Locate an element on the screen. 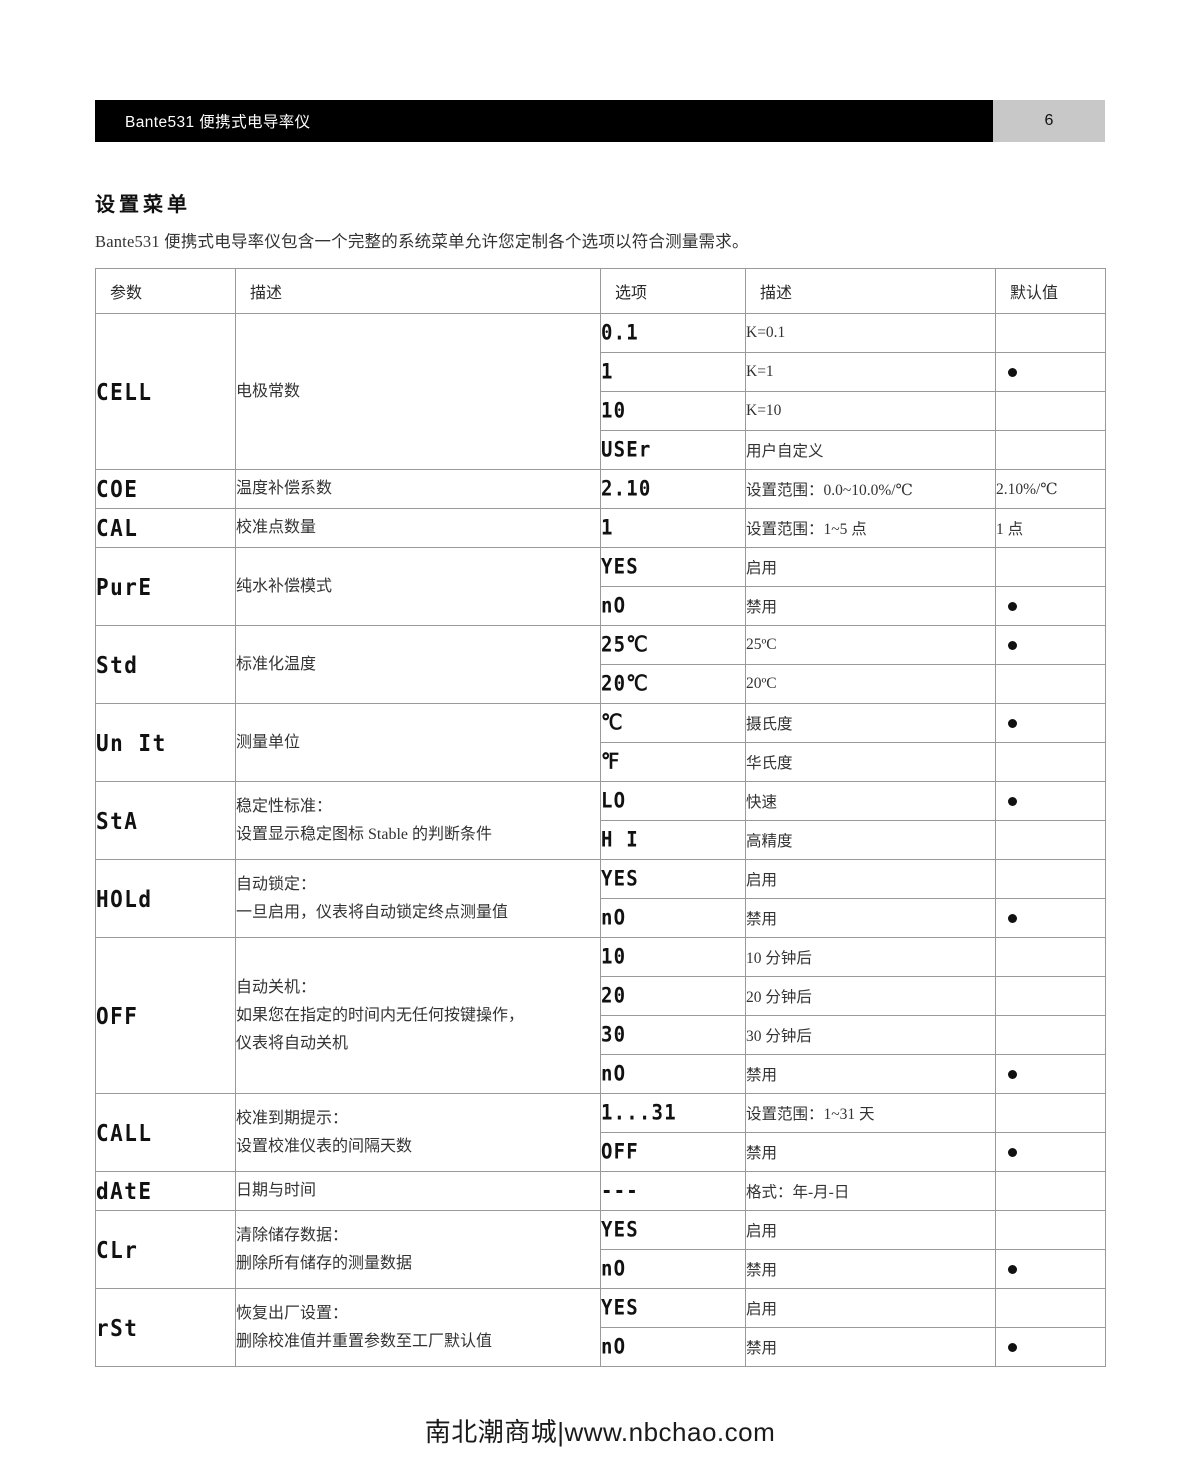  header-title-block: Bante531 便携式电导率仪 is located at coordinates (544, 121).